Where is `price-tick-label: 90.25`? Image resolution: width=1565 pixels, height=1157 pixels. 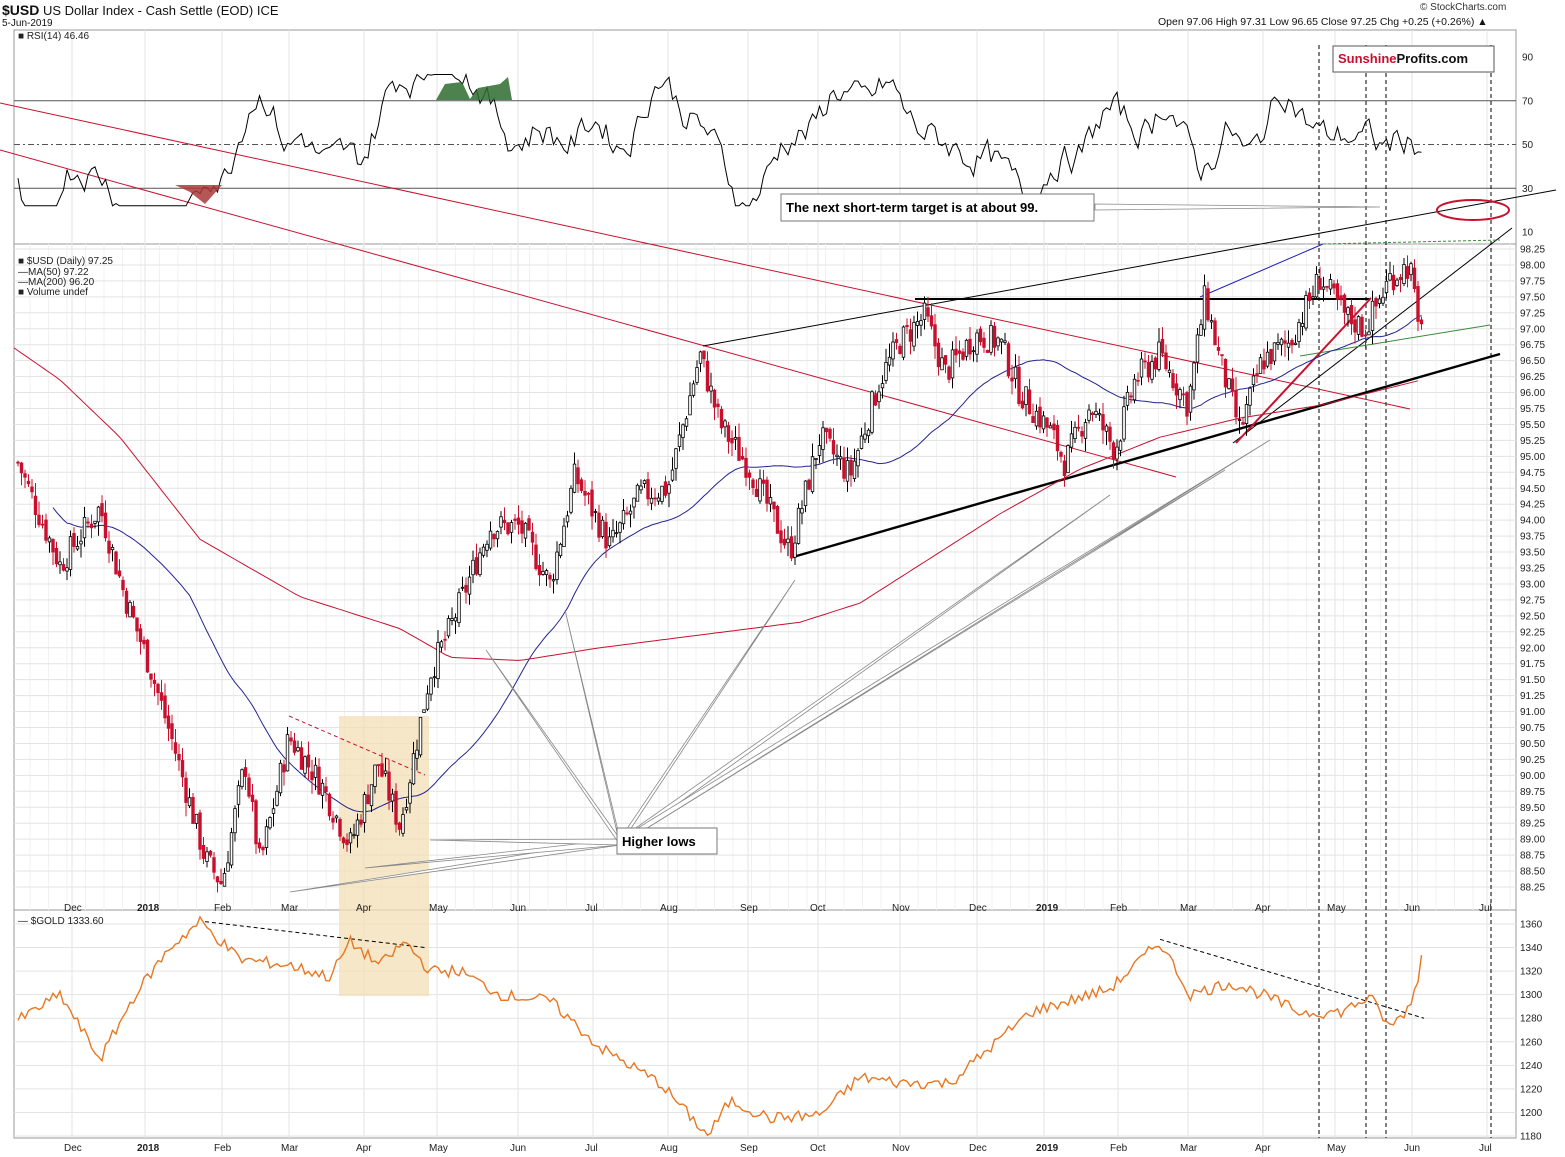
price-tick-label: 90.25 is located at coordinates (1532, 760).